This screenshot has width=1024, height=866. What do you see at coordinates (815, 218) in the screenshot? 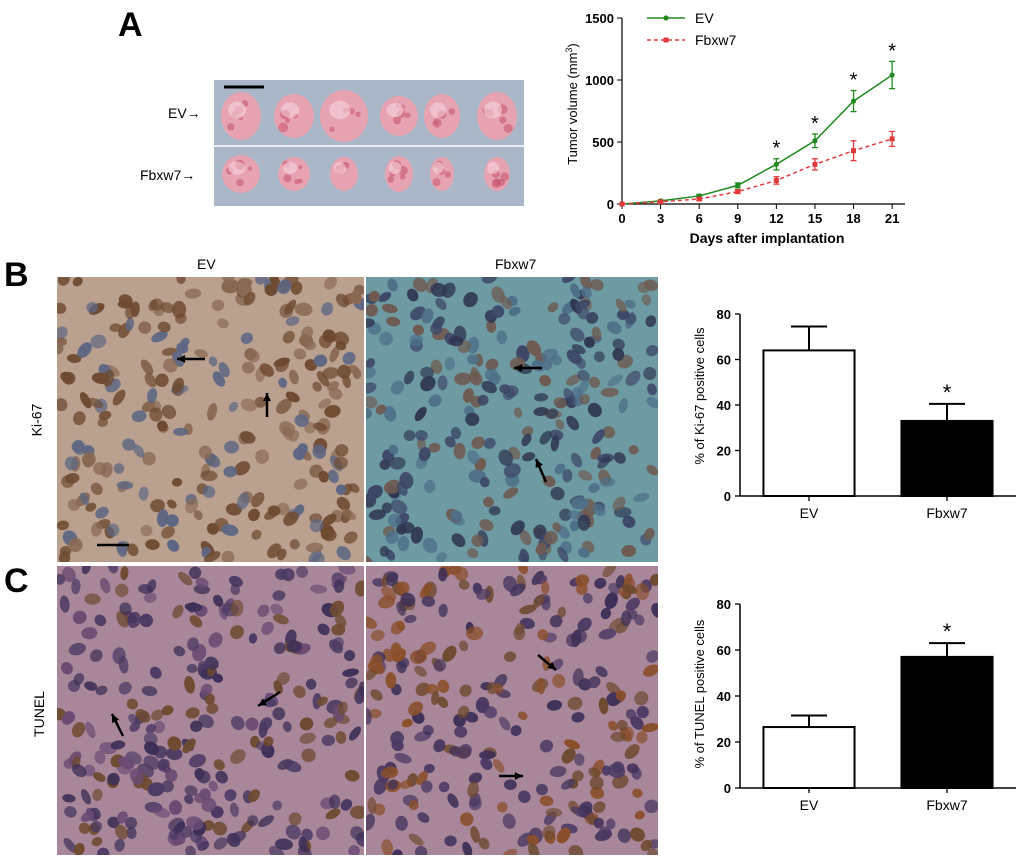
I see `x-tick-label: 15` at bounding box center [815, 218].